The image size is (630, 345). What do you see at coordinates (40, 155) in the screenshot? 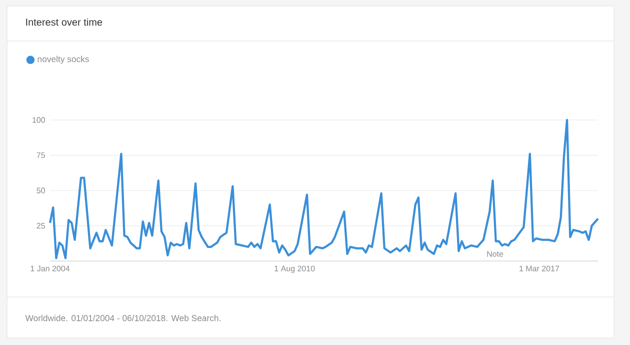
I see `y-tick-label: 75` at bounding box center [40, 155].